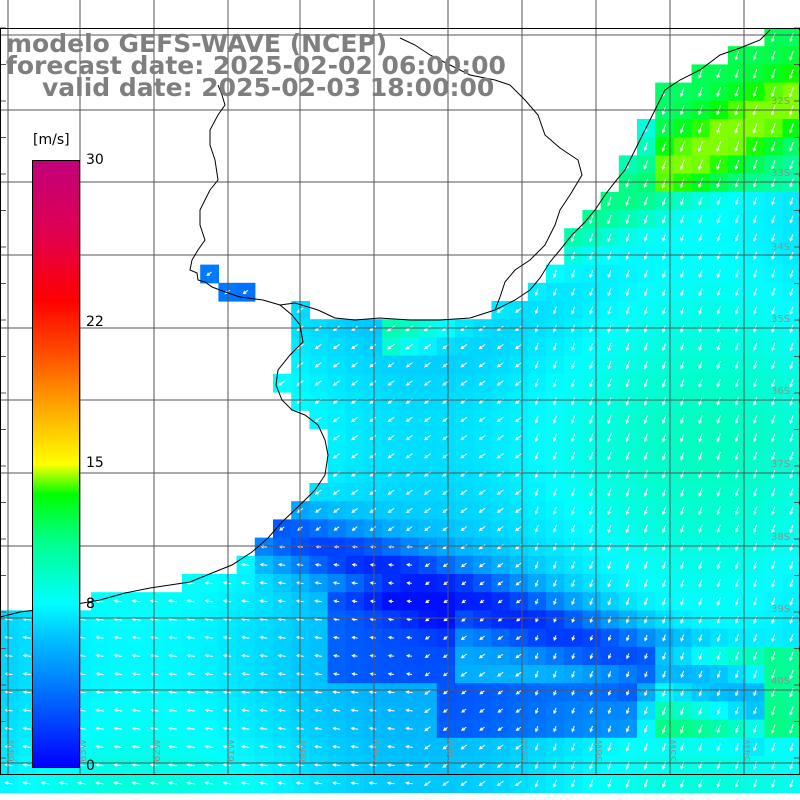  Describe the element at coordinates (11, 750) in the screenshot. I see `longitude-label: 64W` at that location.